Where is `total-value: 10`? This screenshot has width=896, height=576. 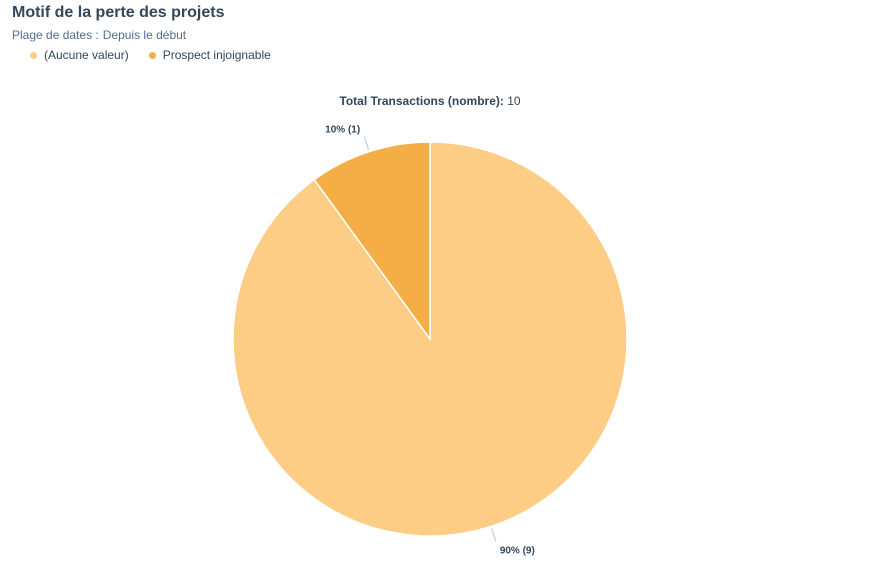 total-value: 10 is located at coordinates (514, 101).